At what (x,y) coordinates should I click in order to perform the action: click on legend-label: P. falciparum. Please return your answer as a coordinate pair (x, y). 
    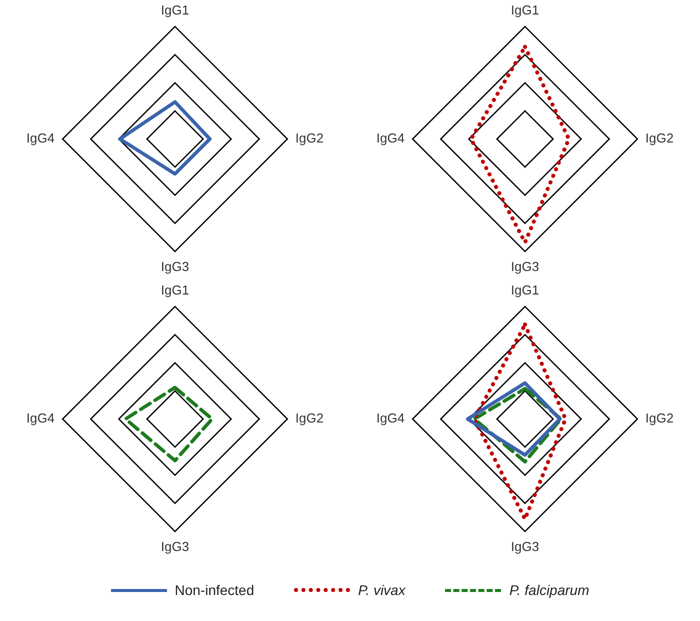
    Looking at the image, I should click on (549, 590).